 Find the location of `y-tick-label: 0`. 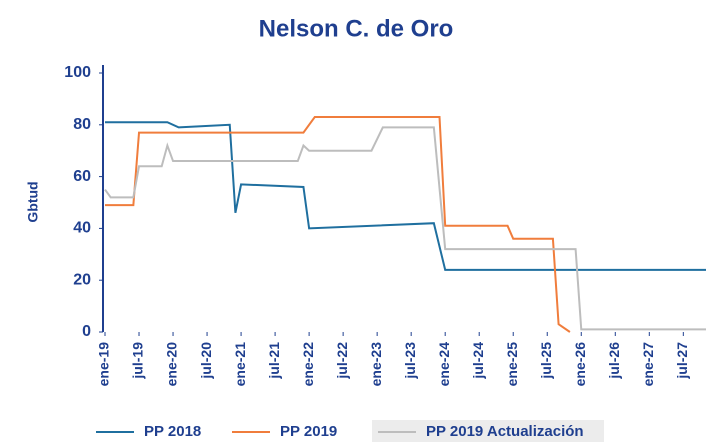

y-tick-label: 0 is located at coordinates (86, 331).